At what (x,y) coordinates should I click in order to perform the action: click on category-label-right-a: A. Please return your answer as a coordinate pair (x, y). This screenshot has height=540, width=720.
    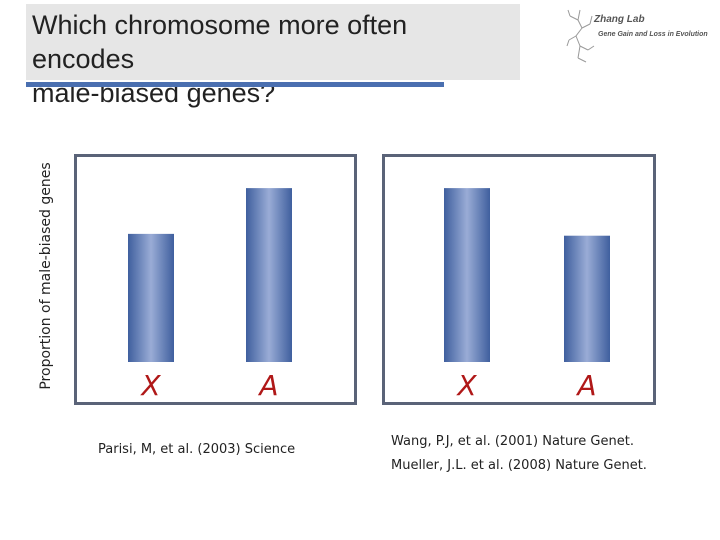
    Looking at the image, I should click on (585, 385).